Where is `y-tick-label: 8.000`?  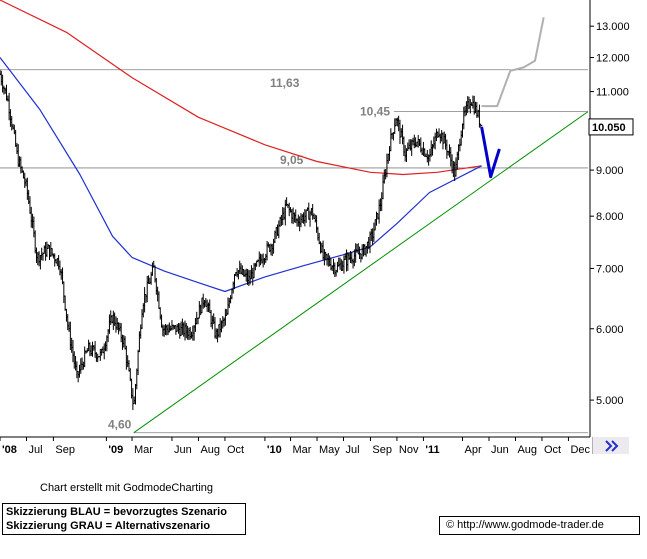 y-tick-label: 8.000 is located at coordinates (610, 217).